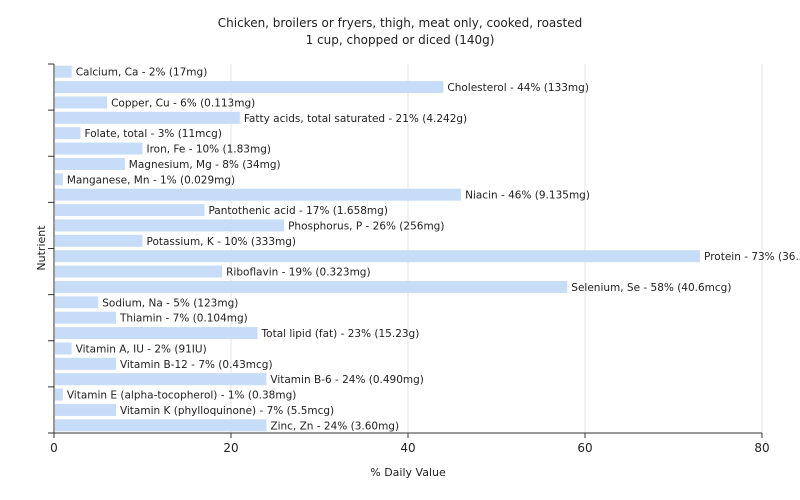  I want to click on x-tick-label-2: 40, so click(407, 448).